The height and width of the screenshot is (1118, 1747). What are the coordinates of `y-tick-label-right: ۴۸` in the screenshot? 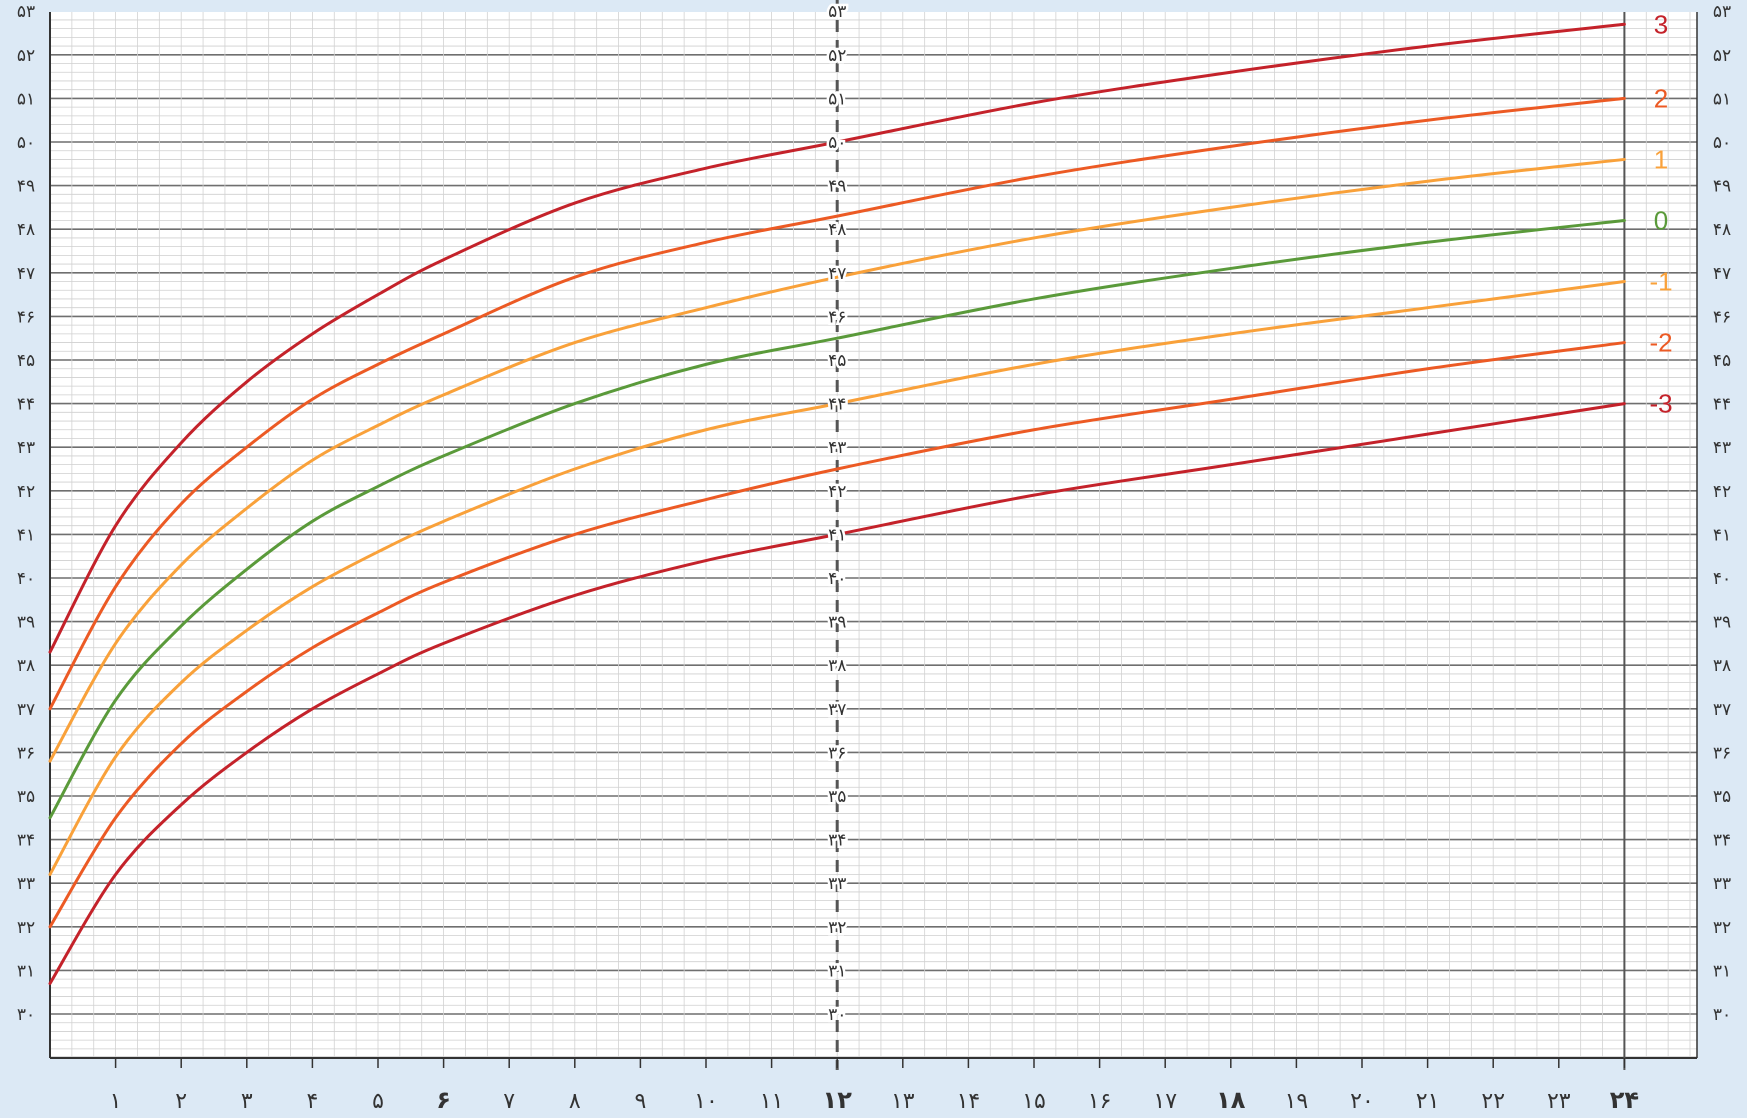 It's located at (1722, 230).